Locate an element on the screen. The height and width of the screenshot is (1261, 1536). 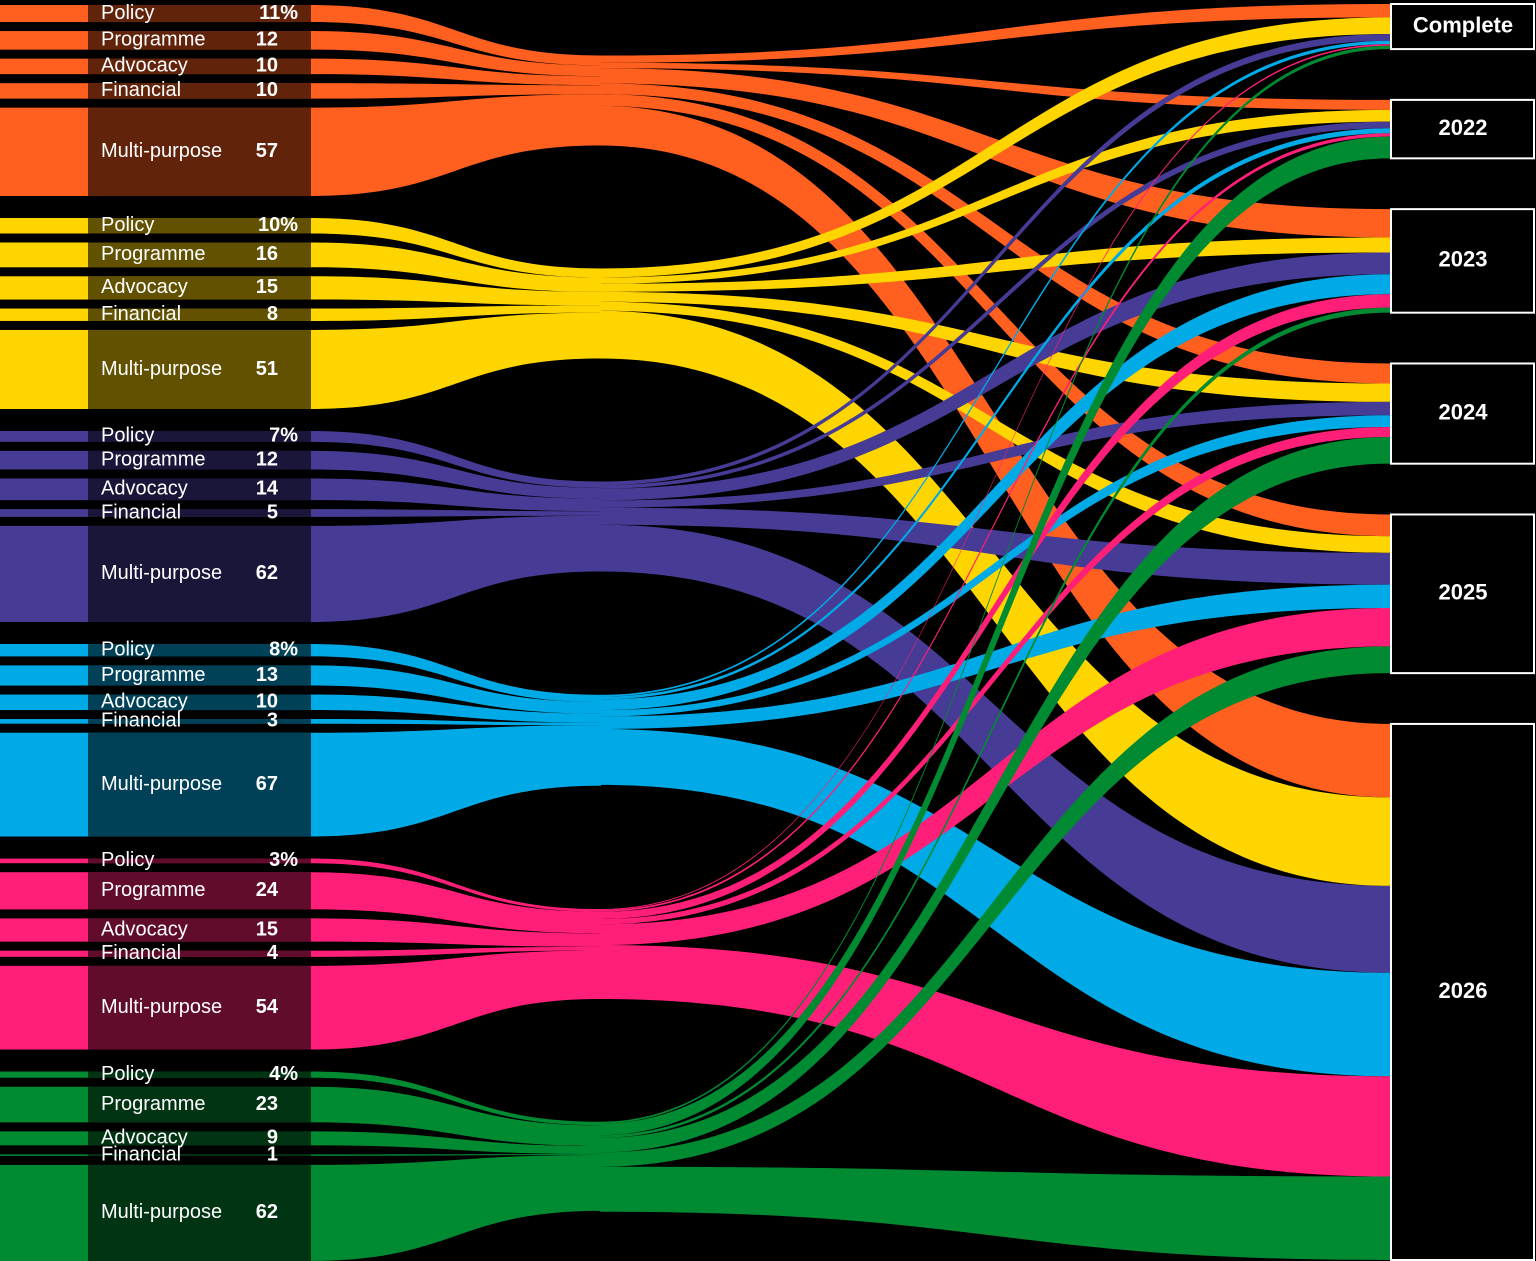
target-label: 2023 is located at coordinates (1463, 259).